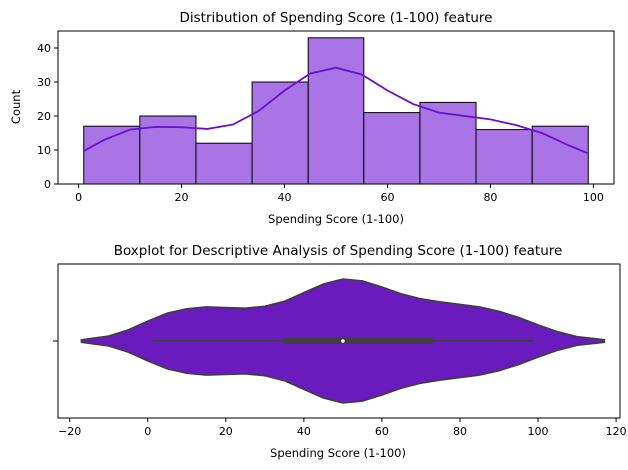 This screenshot has height=470, width=628. I want to click on violin-x-label: Spending Score (1-100), so click(338, 453).